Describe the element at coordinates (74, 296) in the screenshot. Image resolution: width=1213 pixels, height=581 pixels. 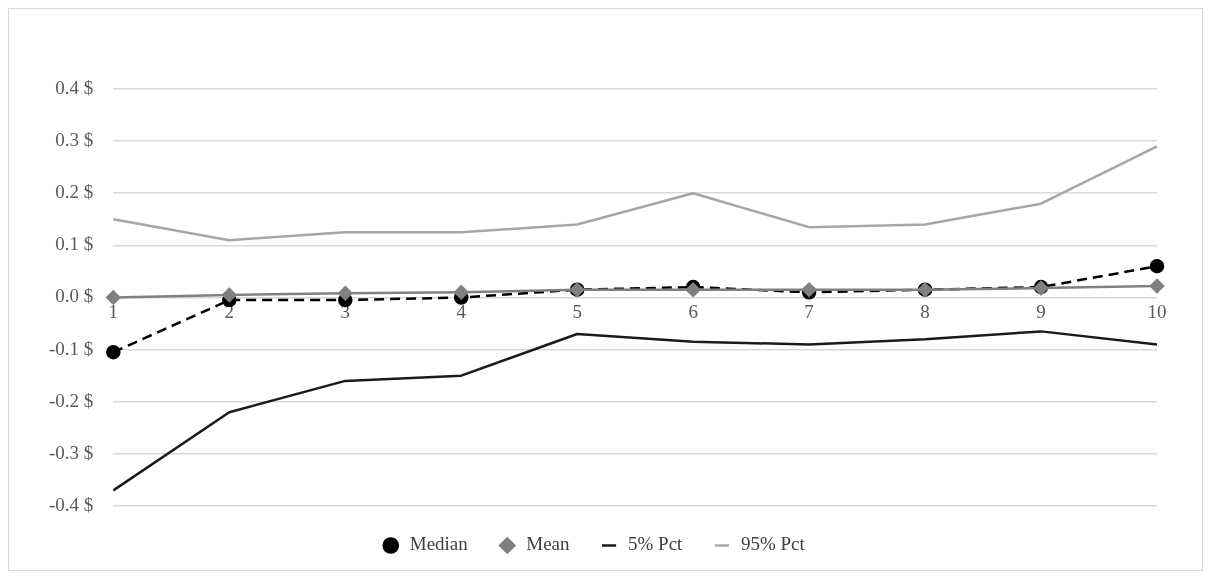
I see `y-tick-label: 0.0 $` at that location.